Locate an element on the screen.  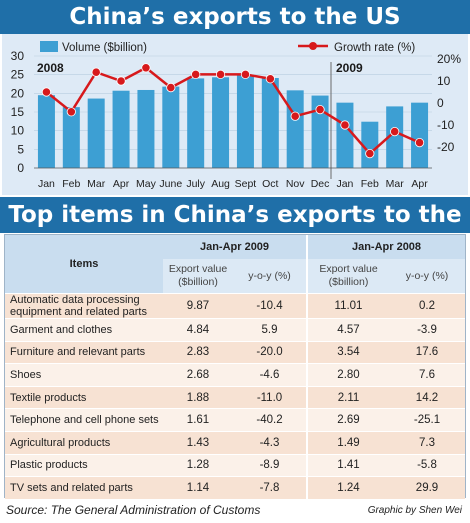
export-value-2008: 4.57 is located at coordinates (347, 330).